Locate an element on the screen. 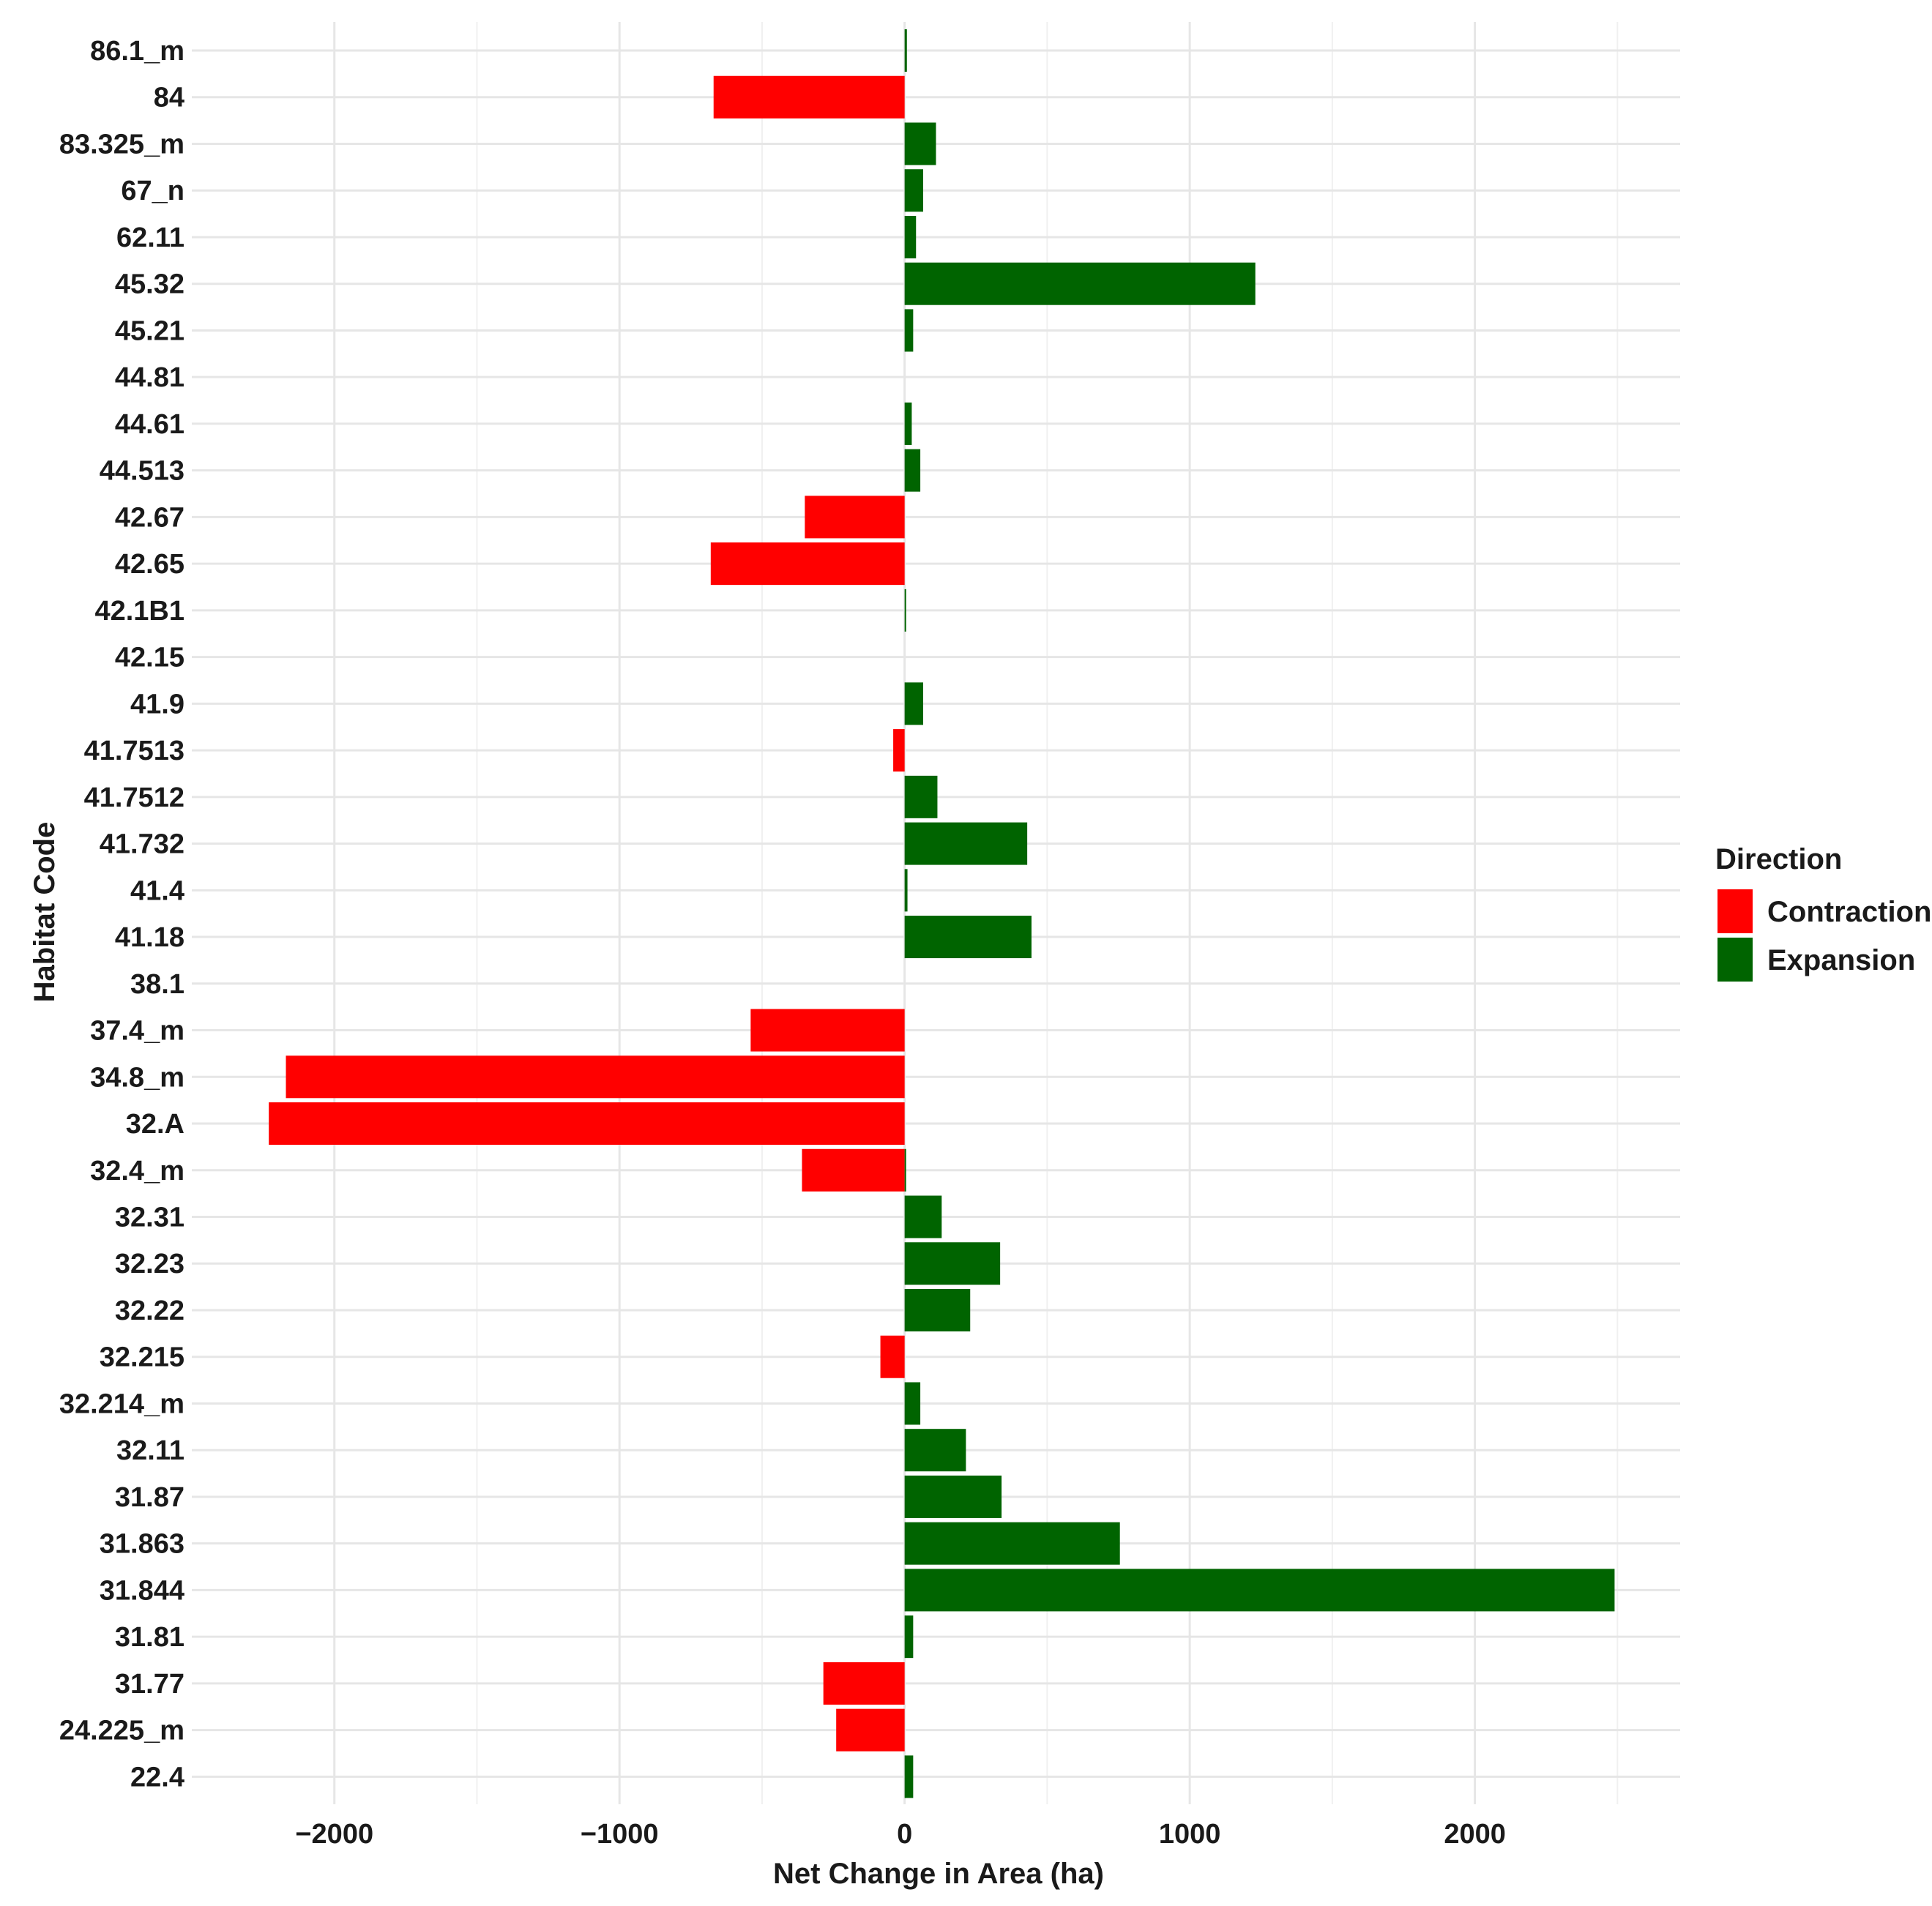  y-tick-label: 32.22 is located at coordinates (150, 1311).